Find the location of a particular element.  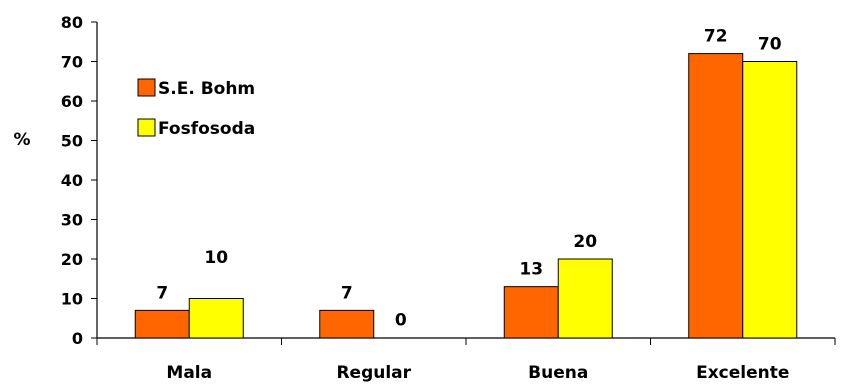

data-label: 13 is located at coordinates (531, 270).